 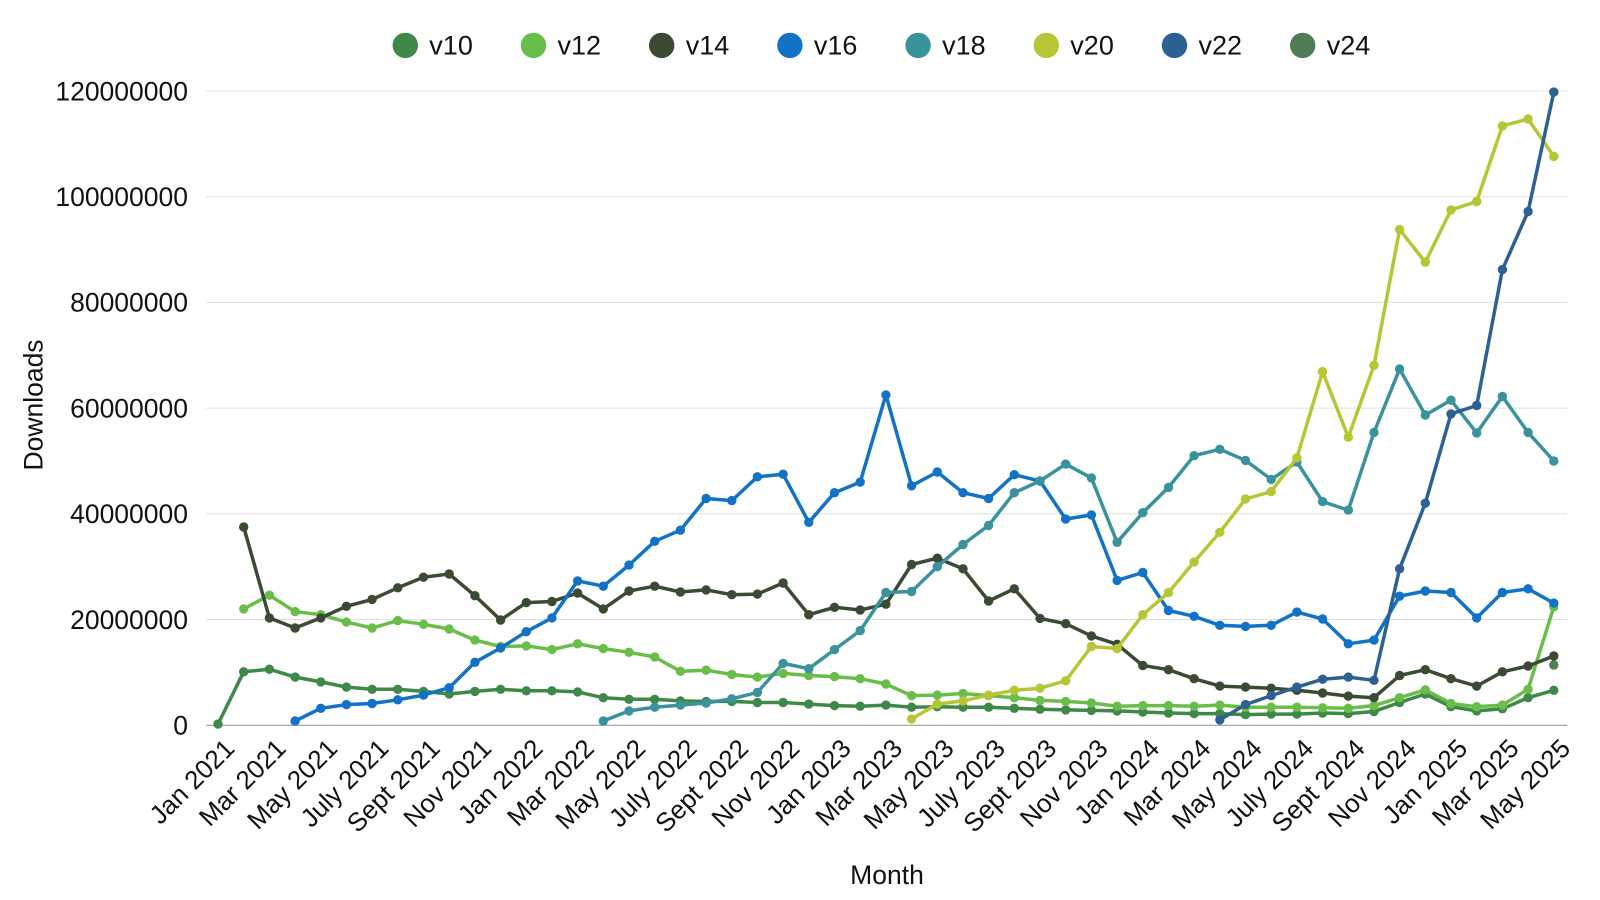 I want to click on svg-text: 20000000, so click(x=129, y=620).